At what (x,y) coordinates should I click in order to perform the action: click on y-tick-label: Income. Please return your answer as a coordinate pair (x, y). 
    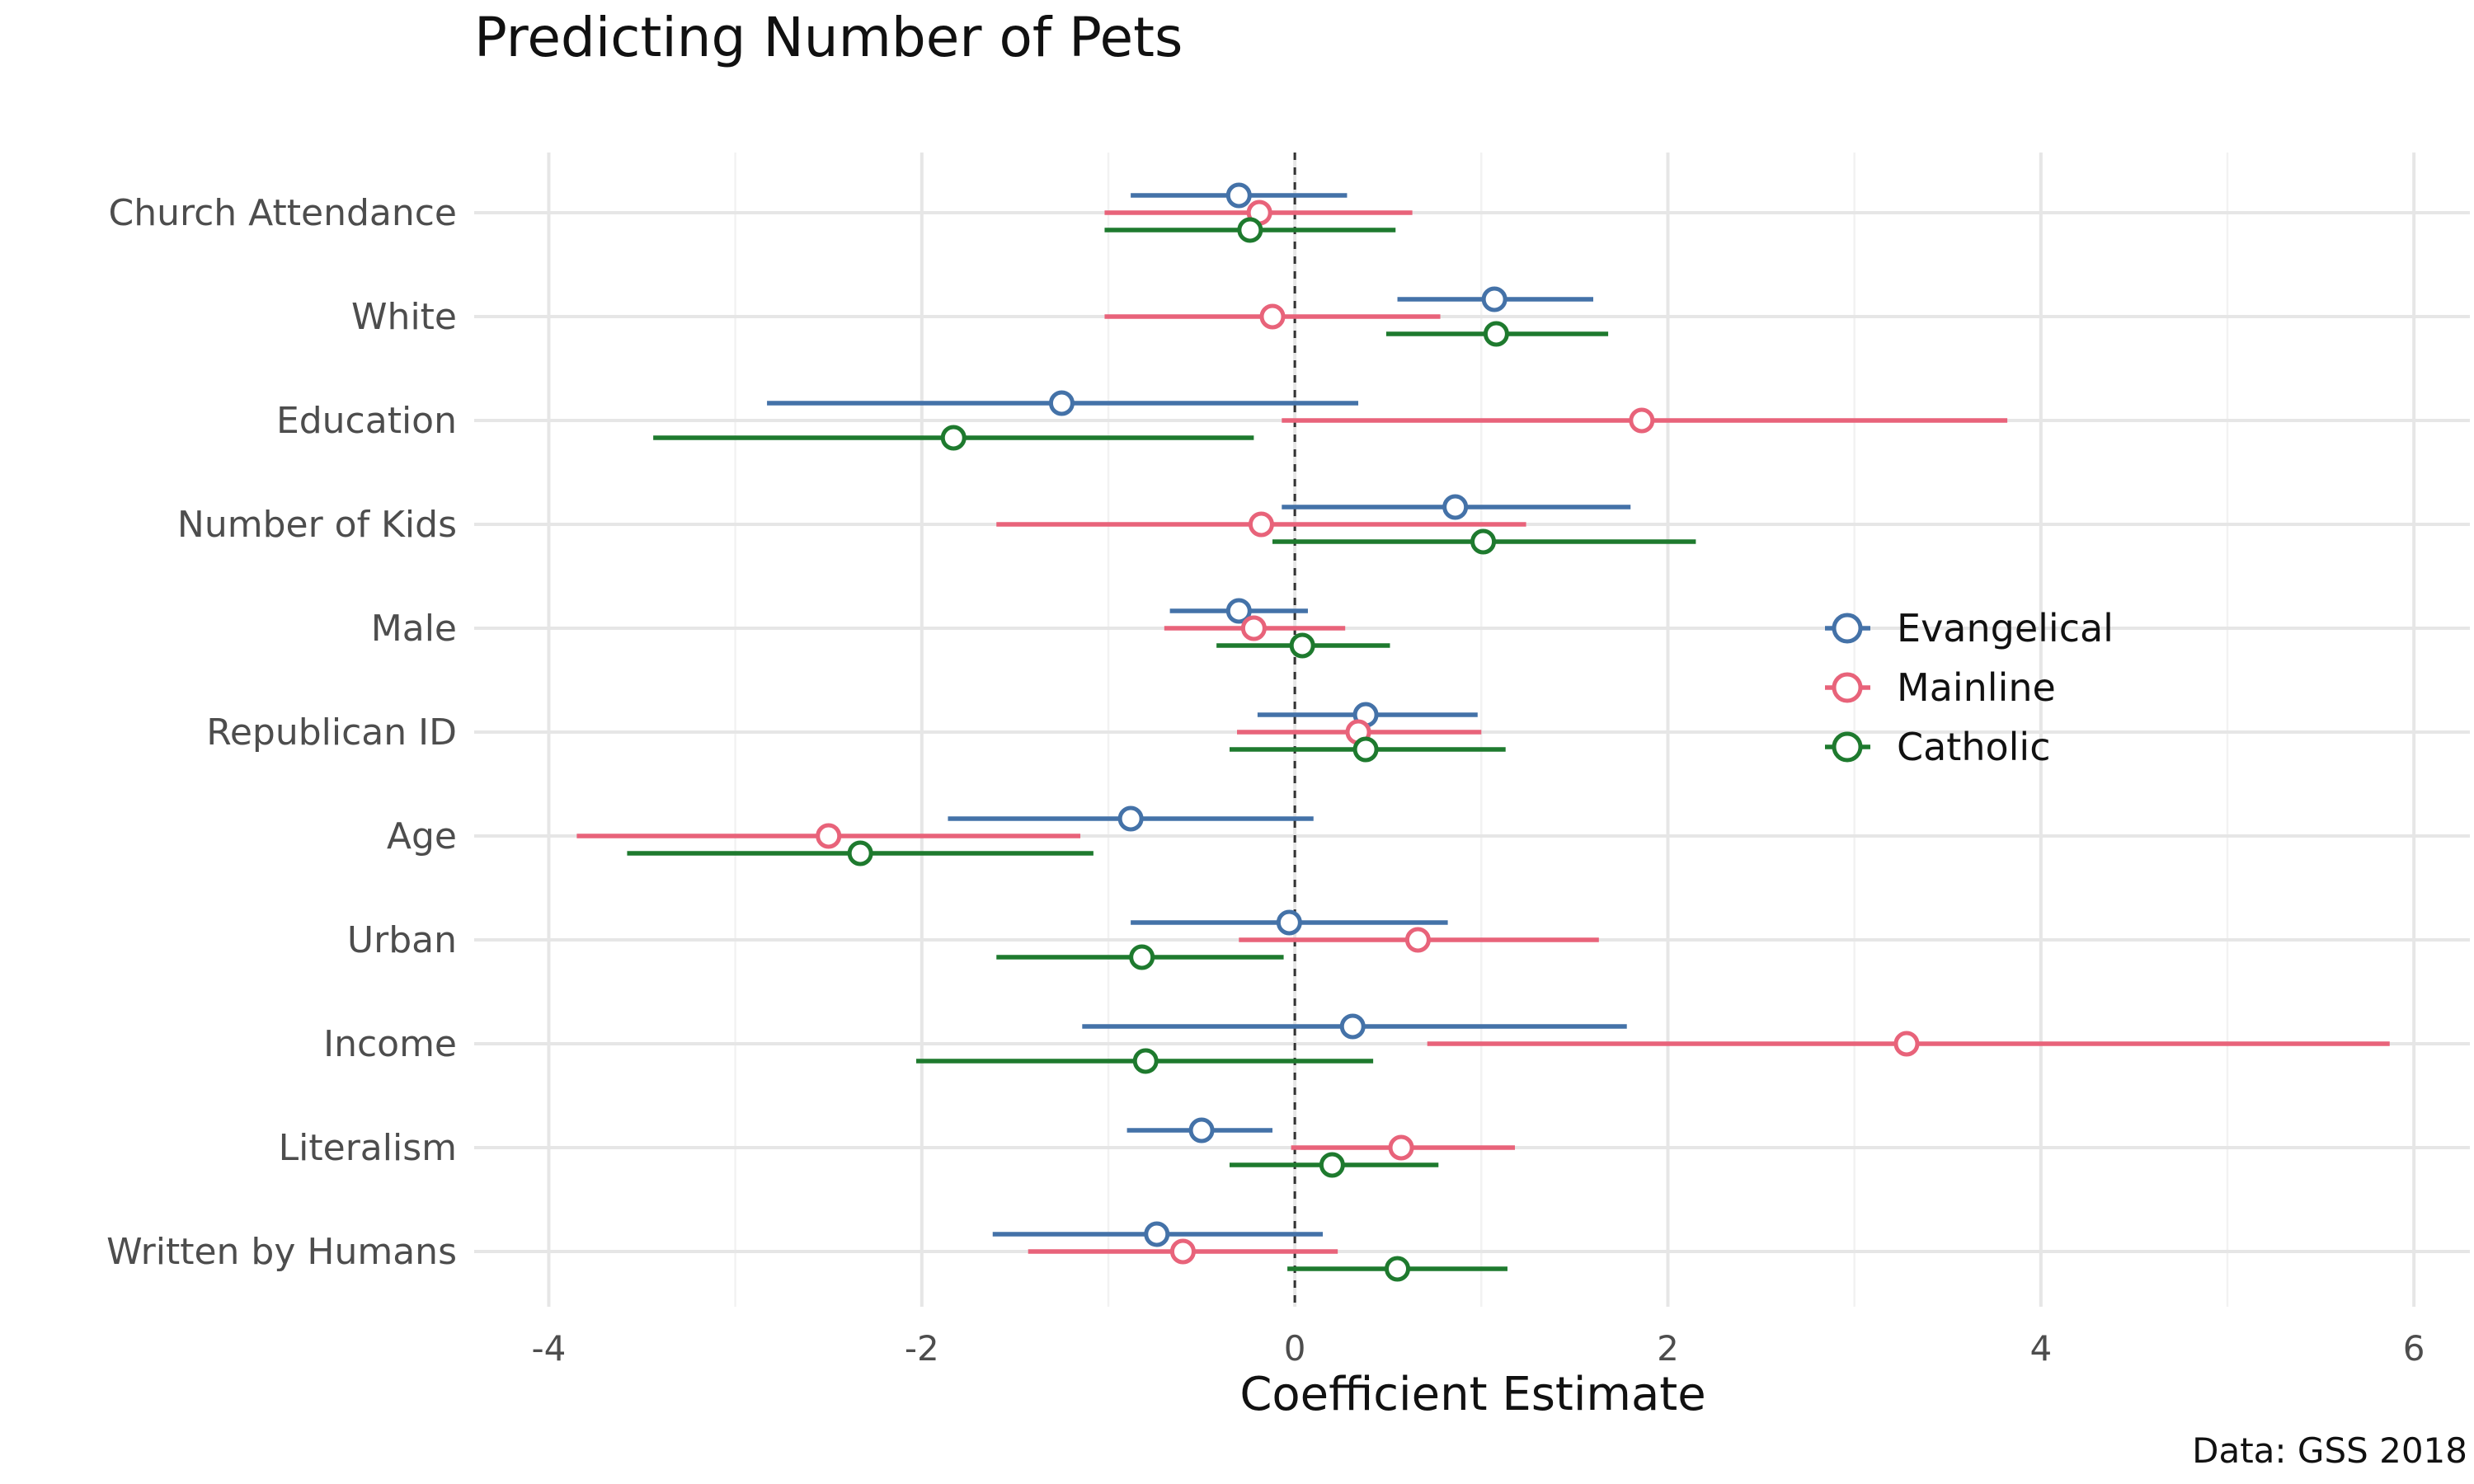
    Looking at the image, I should click on (390, 1044).